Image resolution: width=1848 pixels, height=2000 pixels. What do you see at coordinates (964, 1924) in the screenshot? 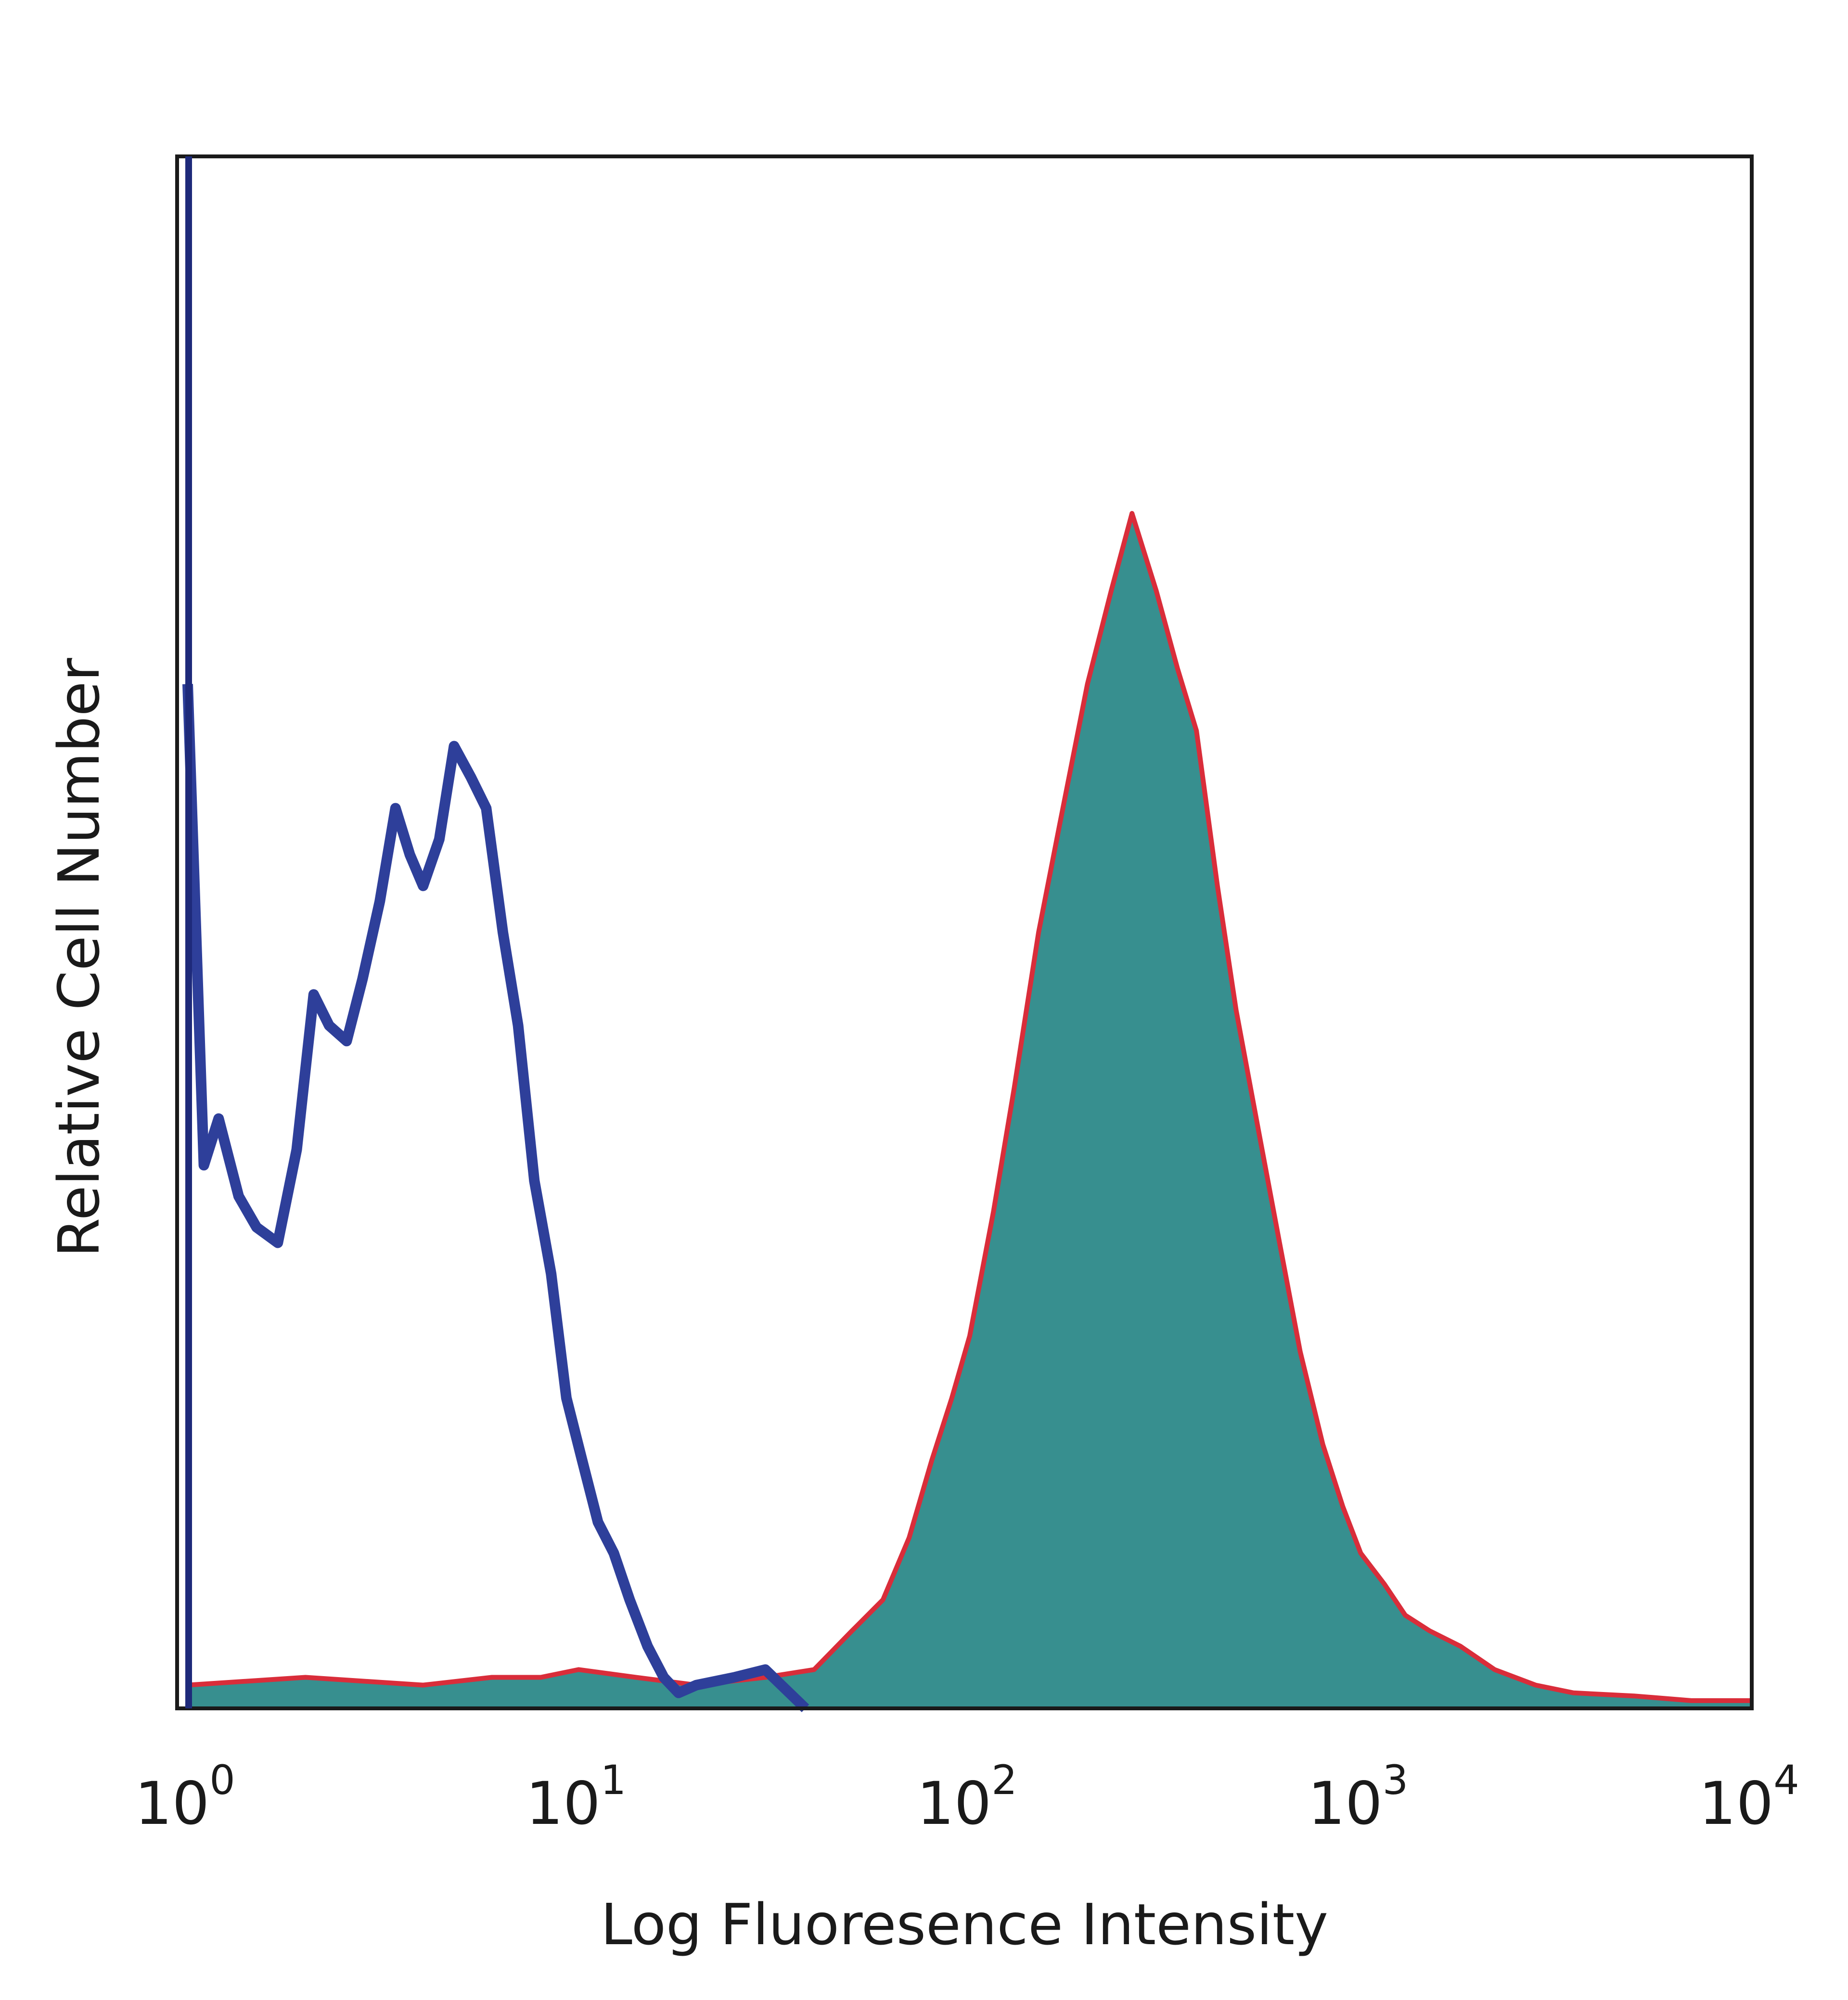
I see `x-axis-label: Log Fluoresence Intensity` at bounding box center [964, 1924].